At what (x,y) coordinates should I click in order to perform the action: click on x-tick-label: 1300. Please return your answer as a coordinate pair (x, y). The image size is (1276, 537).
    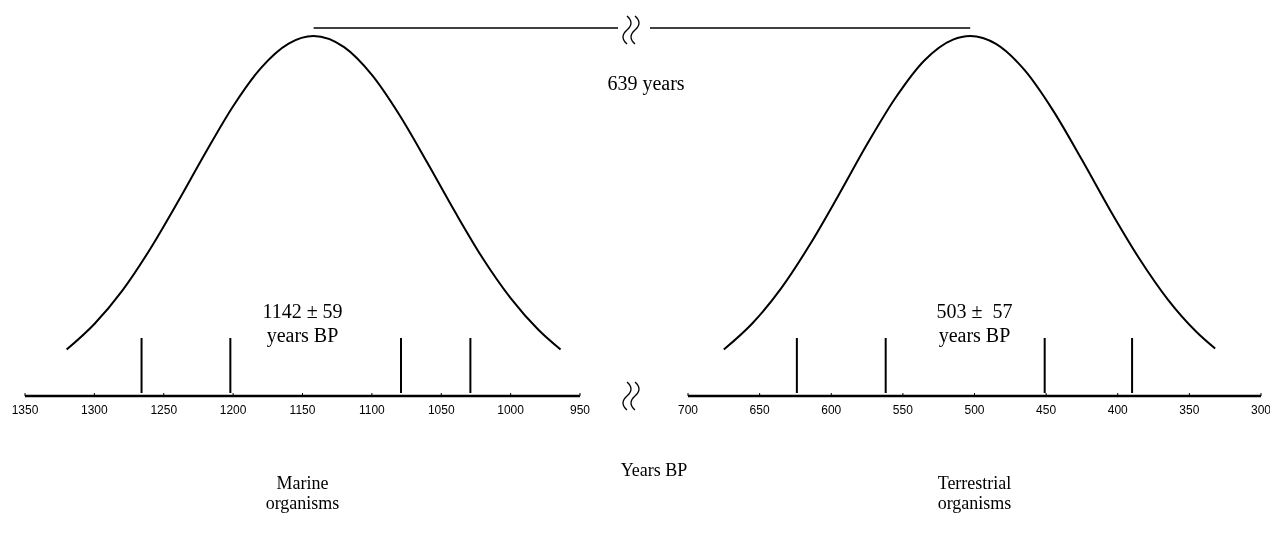
    Looking at the image, I should click on (95, 410).